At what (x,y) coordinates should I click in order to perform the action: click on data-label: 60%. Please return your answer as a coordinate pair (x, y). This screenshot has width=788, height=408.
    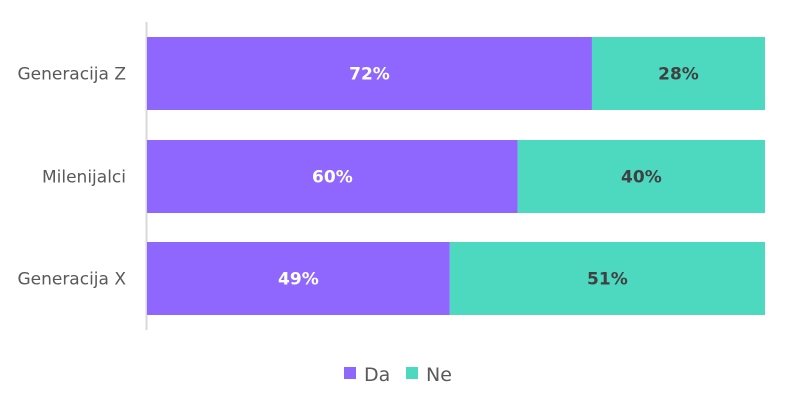
    Looking at the image, I should click on (332, 178).